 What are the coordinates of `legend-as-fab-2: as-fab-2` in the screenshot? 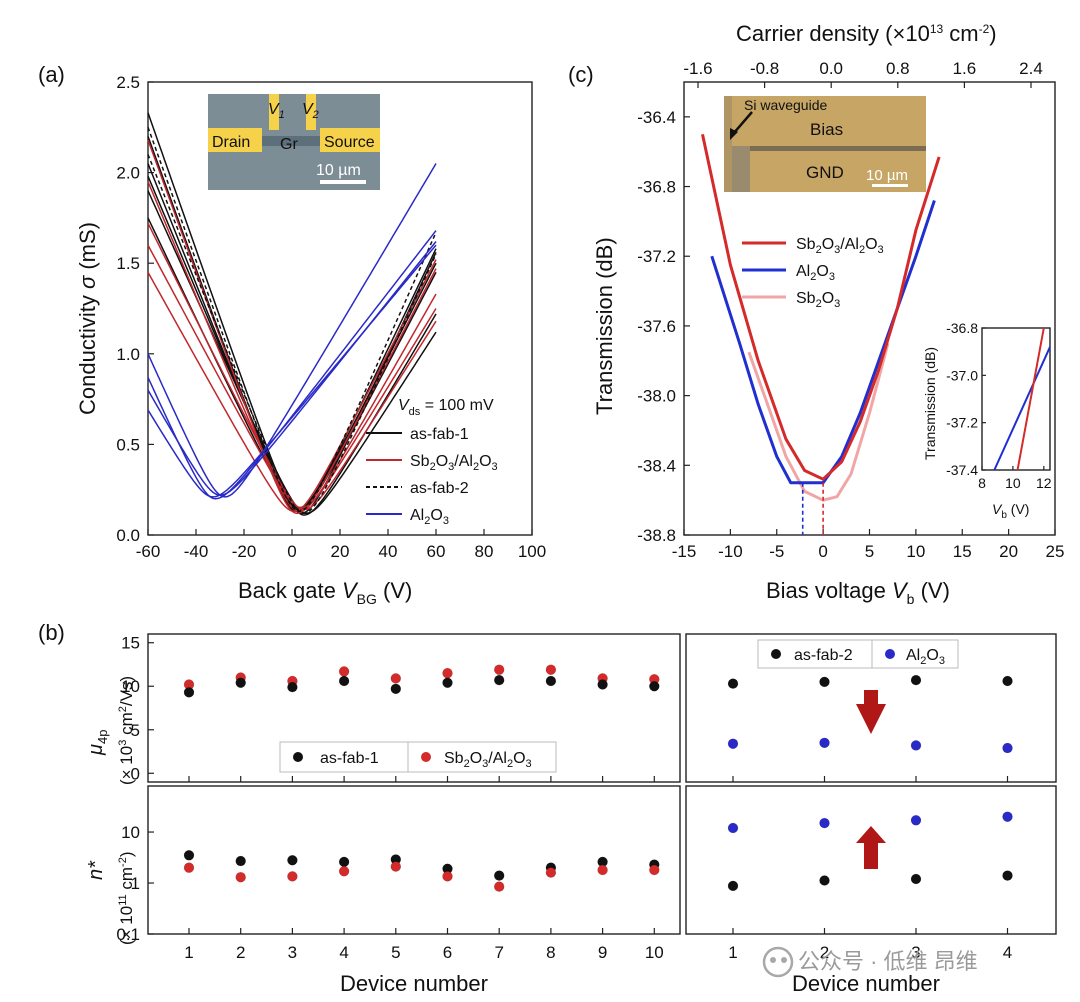 It's located at (439, 488).